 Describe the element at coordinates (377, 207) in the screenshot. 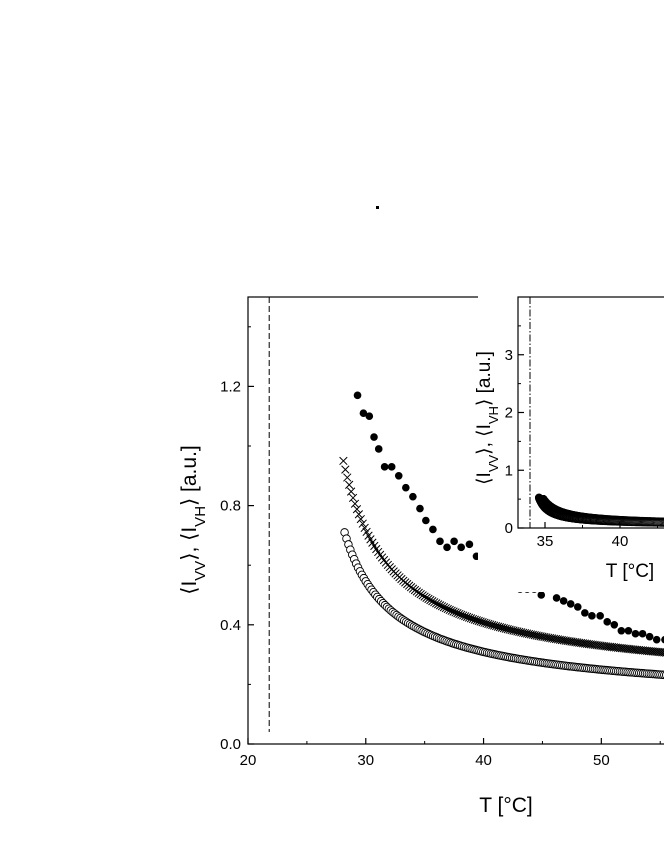

I see `stray-dot` at that location.